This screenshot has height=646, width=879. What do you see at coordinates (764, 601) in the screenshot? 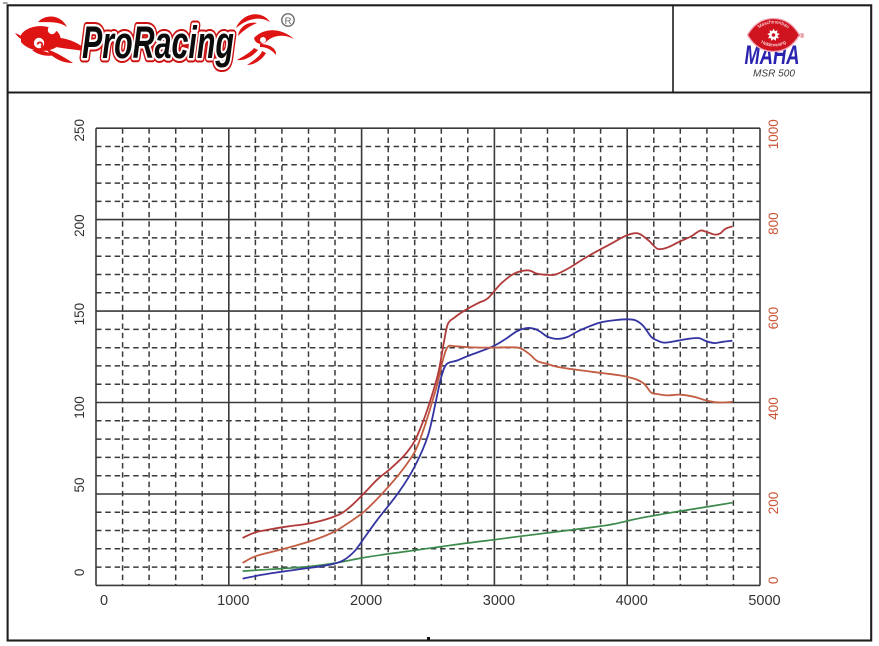
I see `svg-text: 5000` at bounding box center [764, 601].